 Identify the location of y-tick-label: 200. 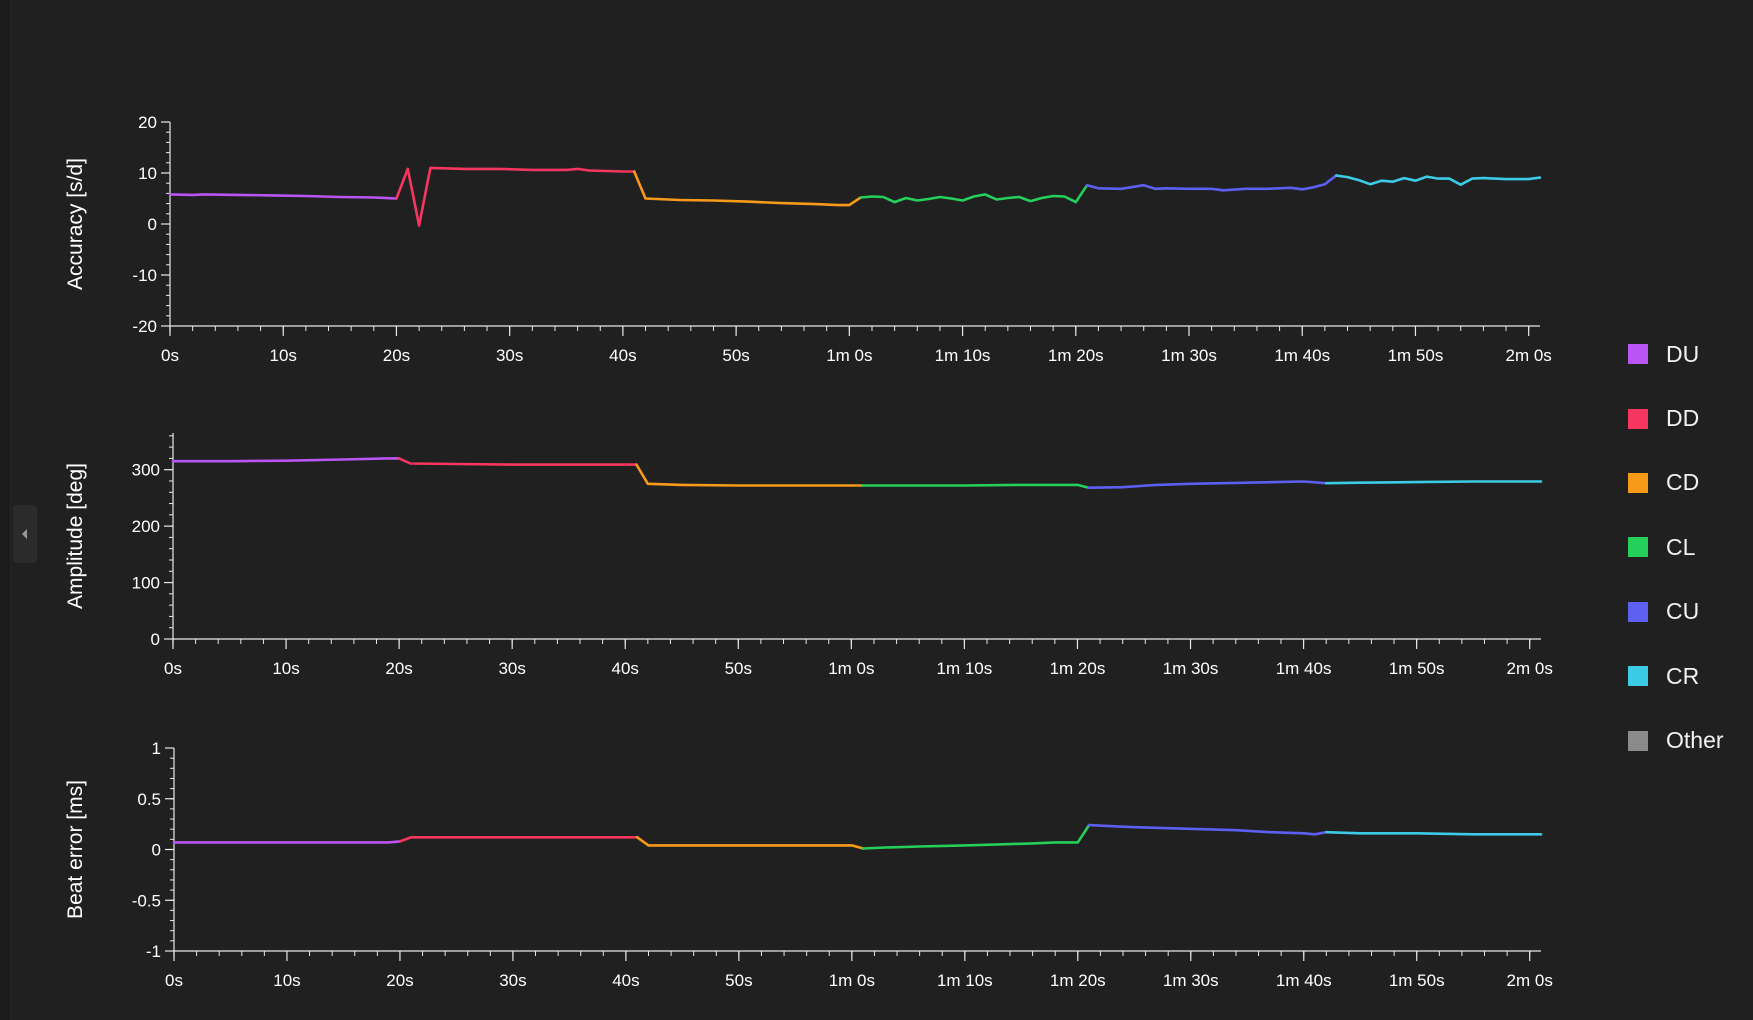
(146, 526).